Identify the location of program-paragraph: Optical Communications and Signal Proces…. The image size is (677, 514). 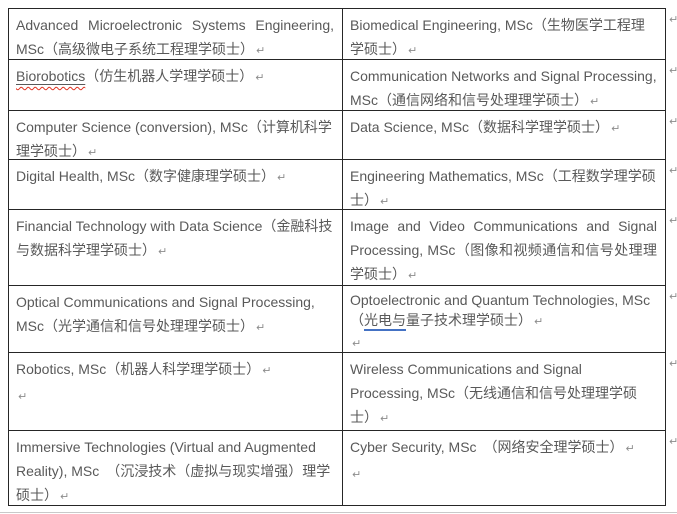
(175, 315).